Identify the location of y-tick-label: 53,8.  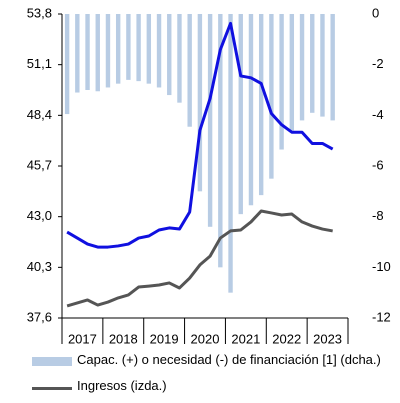
(39, 12).